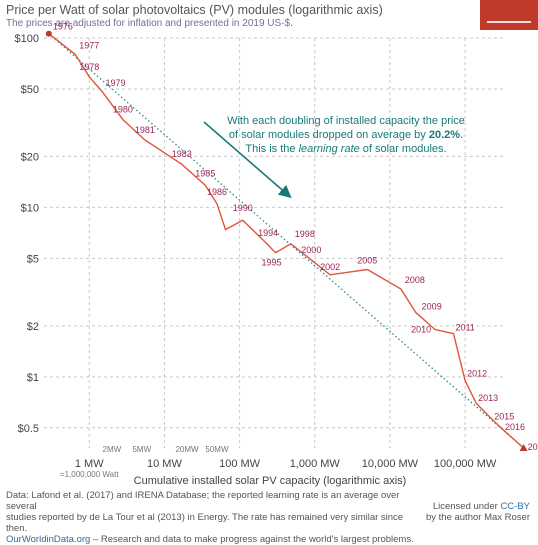  Describe the element at coordinates (504, 416) in the screenshot. I see `point-label: 2015` at that location.